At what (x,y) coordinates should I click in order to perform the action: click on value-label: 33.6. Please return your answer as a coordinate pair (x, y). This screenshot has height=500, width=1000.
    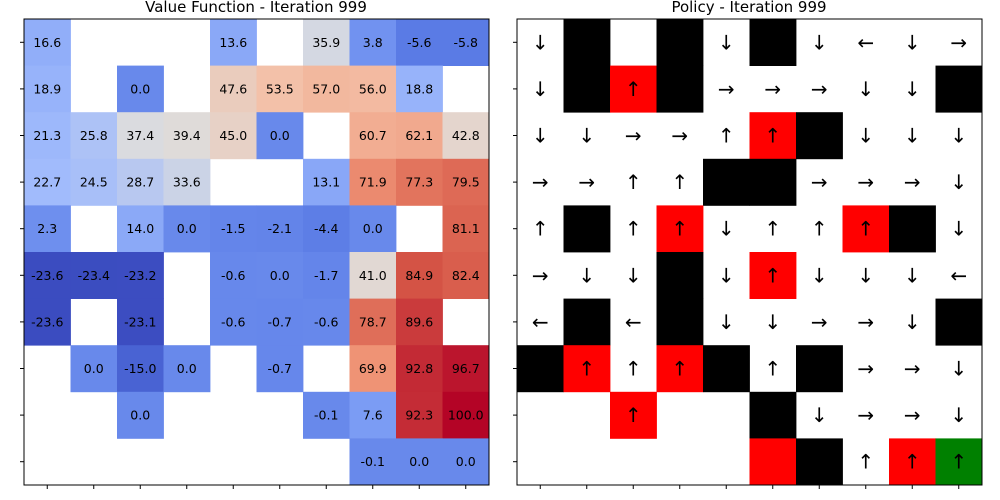
    Looking at the image, I should click on (187, 182).